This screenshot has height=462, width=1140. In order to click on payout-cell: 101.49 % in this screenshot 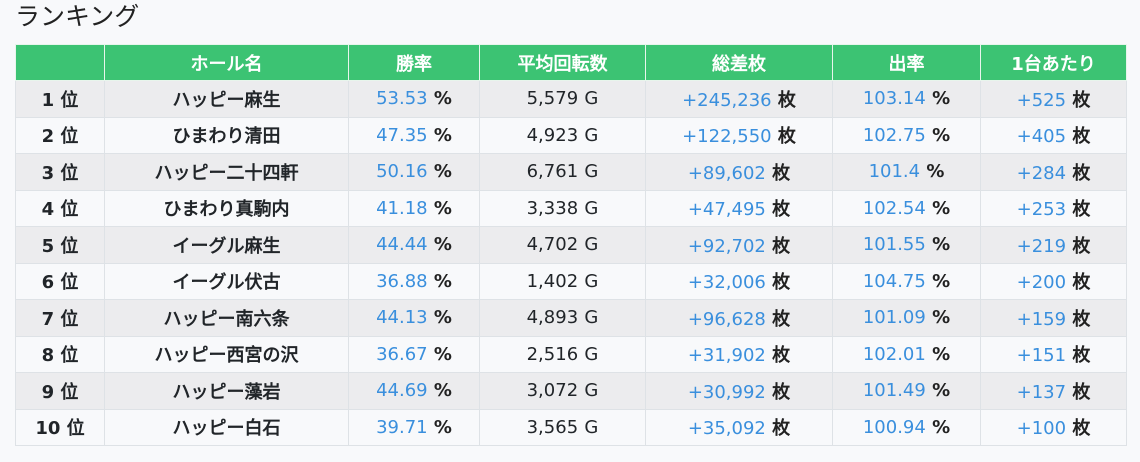, I will do `click(906, 391)`.